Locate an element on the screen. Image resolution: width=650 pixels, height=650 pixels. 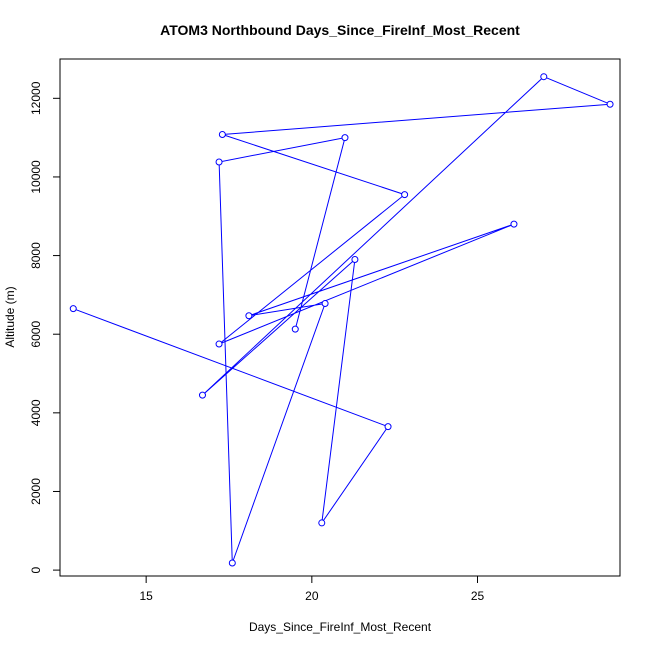
y-tick-label: 0 is located at coordinates (36, 569).